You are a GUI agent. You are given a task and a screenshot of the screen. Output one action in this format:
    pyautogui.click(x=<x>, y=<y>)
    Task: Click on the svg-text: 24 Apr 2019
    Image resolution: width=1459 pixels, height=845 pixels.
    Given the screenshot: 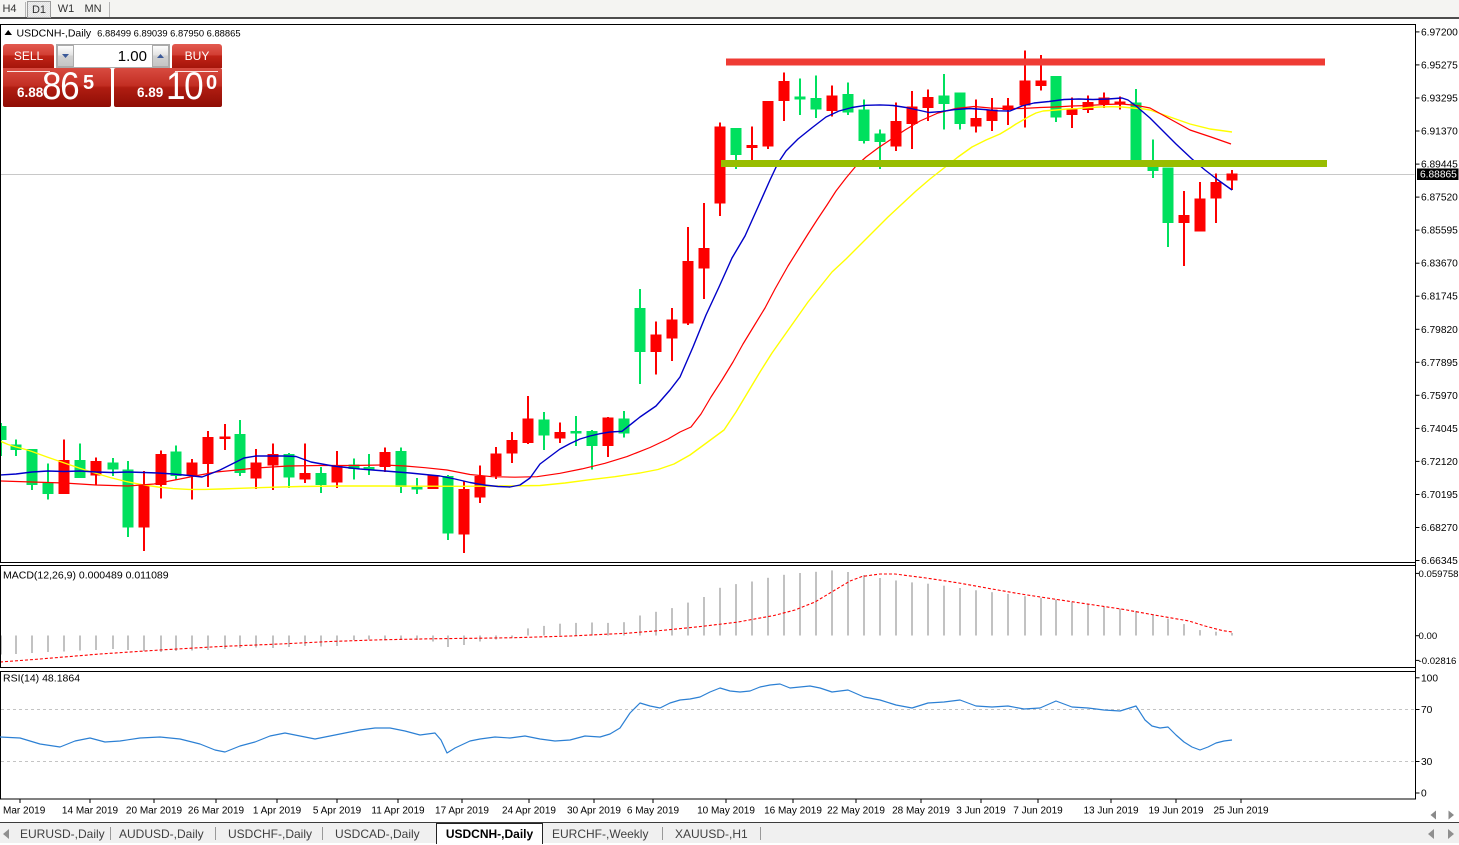 What is the action you would take?
    pyautogui.click(x=529, y=811)
    